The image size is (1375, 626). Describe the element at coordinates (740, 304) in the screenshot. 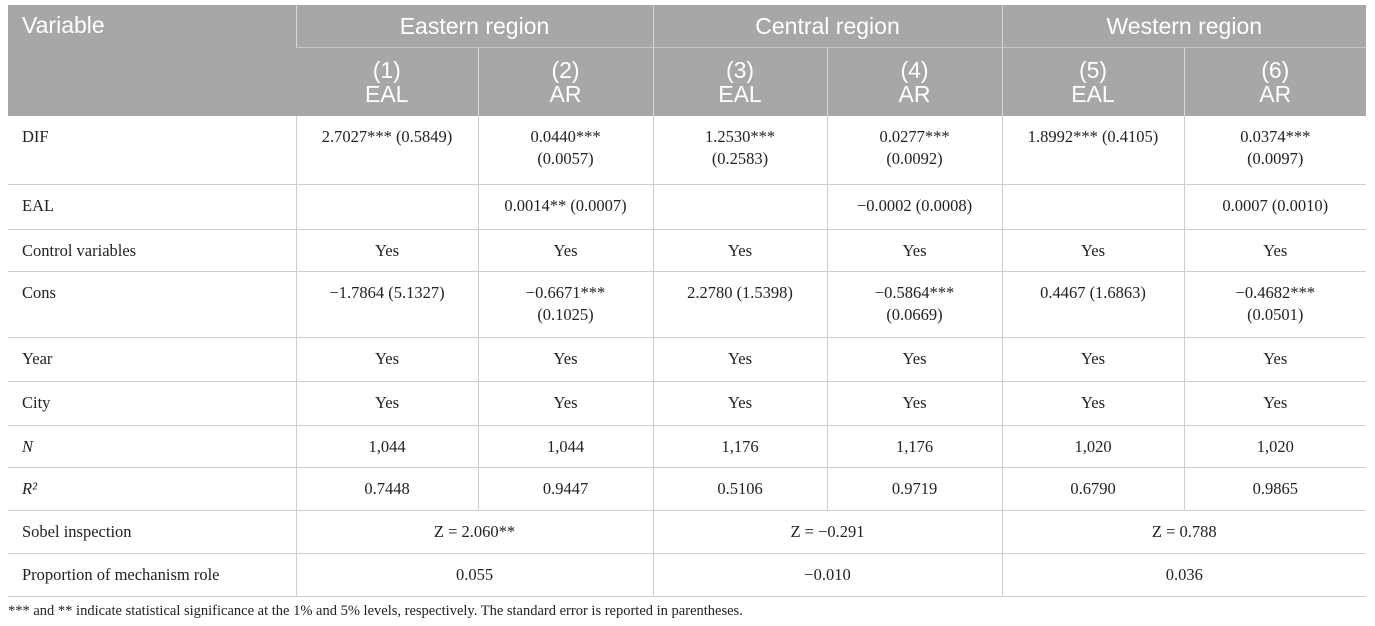

I see `table-cell: 2.2780 (1.5398)` at that location.